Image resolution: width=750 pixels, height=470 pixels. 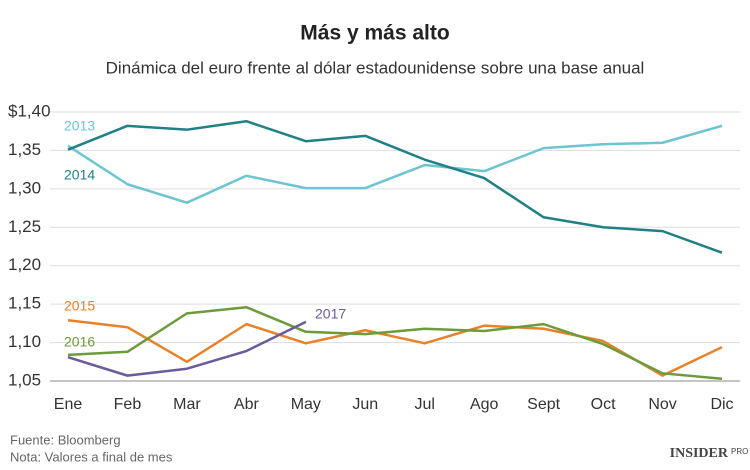 What do you see at coordinates (79, 342) in the screenshot?
I see `series-label: 2016` at bounding box center [79, 342].